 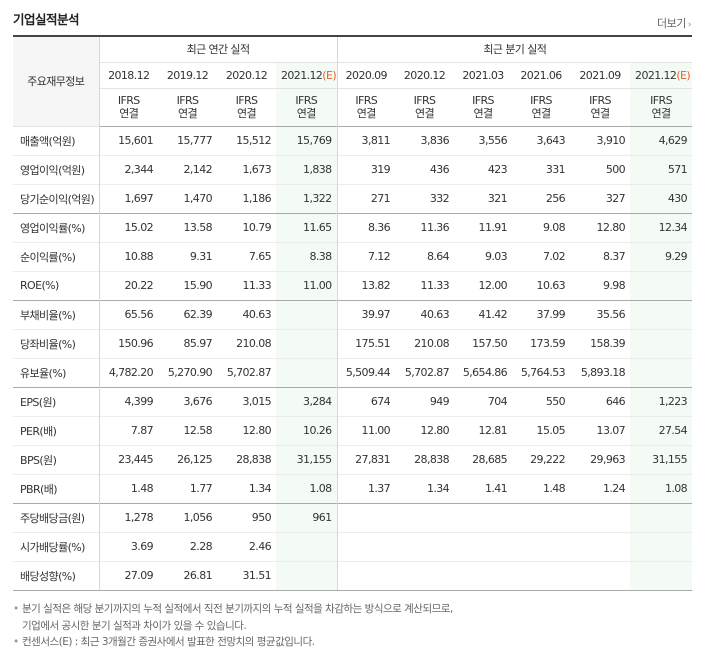 I want to click on table-cell: 20.22, so click(x=128, y=285).